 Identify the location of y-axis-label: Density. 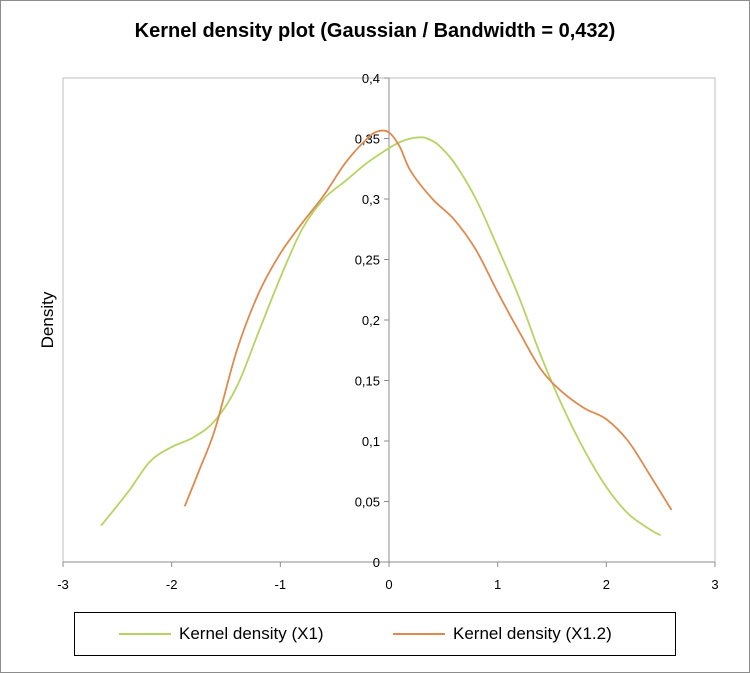
(47, 319).